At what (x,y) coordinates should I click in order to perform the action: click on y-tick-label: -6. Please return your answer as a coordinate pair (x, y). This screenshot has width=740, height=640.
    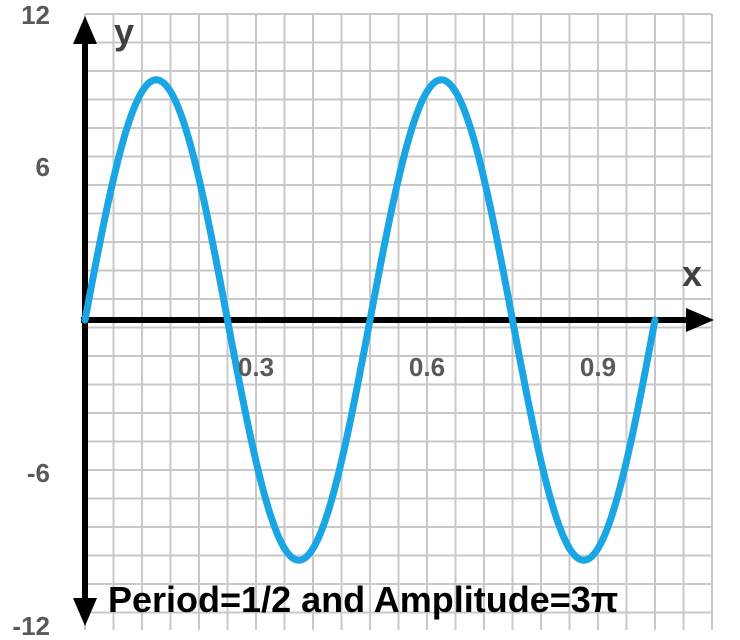
    Looking at the image, I should click on (38, 473).